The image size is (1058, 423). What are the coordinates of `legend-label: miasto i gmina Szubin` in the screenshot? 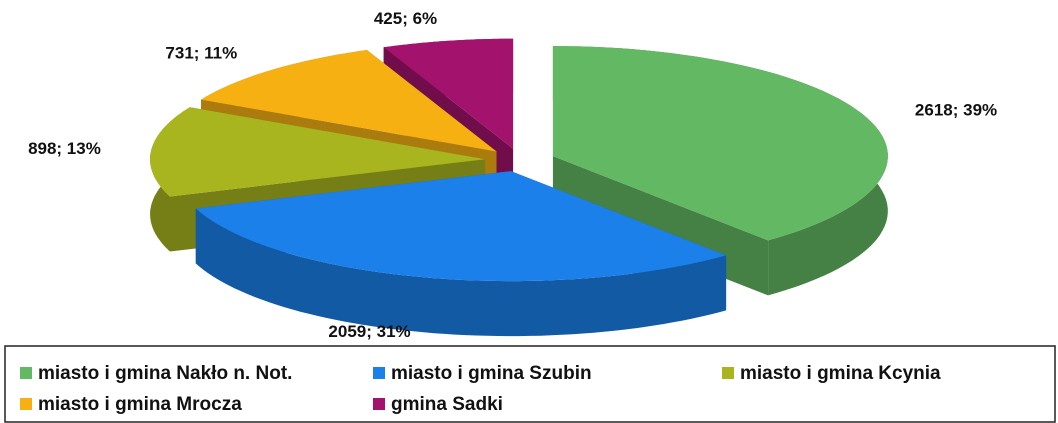 It's located at (491, 373).